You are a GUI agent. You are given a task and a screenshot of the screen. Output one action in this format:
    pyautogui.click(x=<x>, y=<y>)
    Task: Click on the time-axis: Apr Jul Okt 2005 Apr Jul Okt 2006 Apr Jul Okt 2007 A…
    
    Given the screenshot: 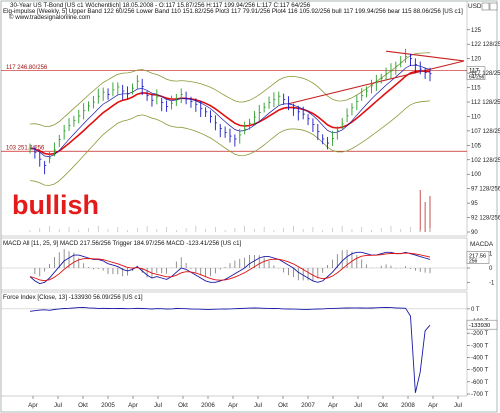 What is the action you would take?
    pyautogui.click(x=245, y=402)
    